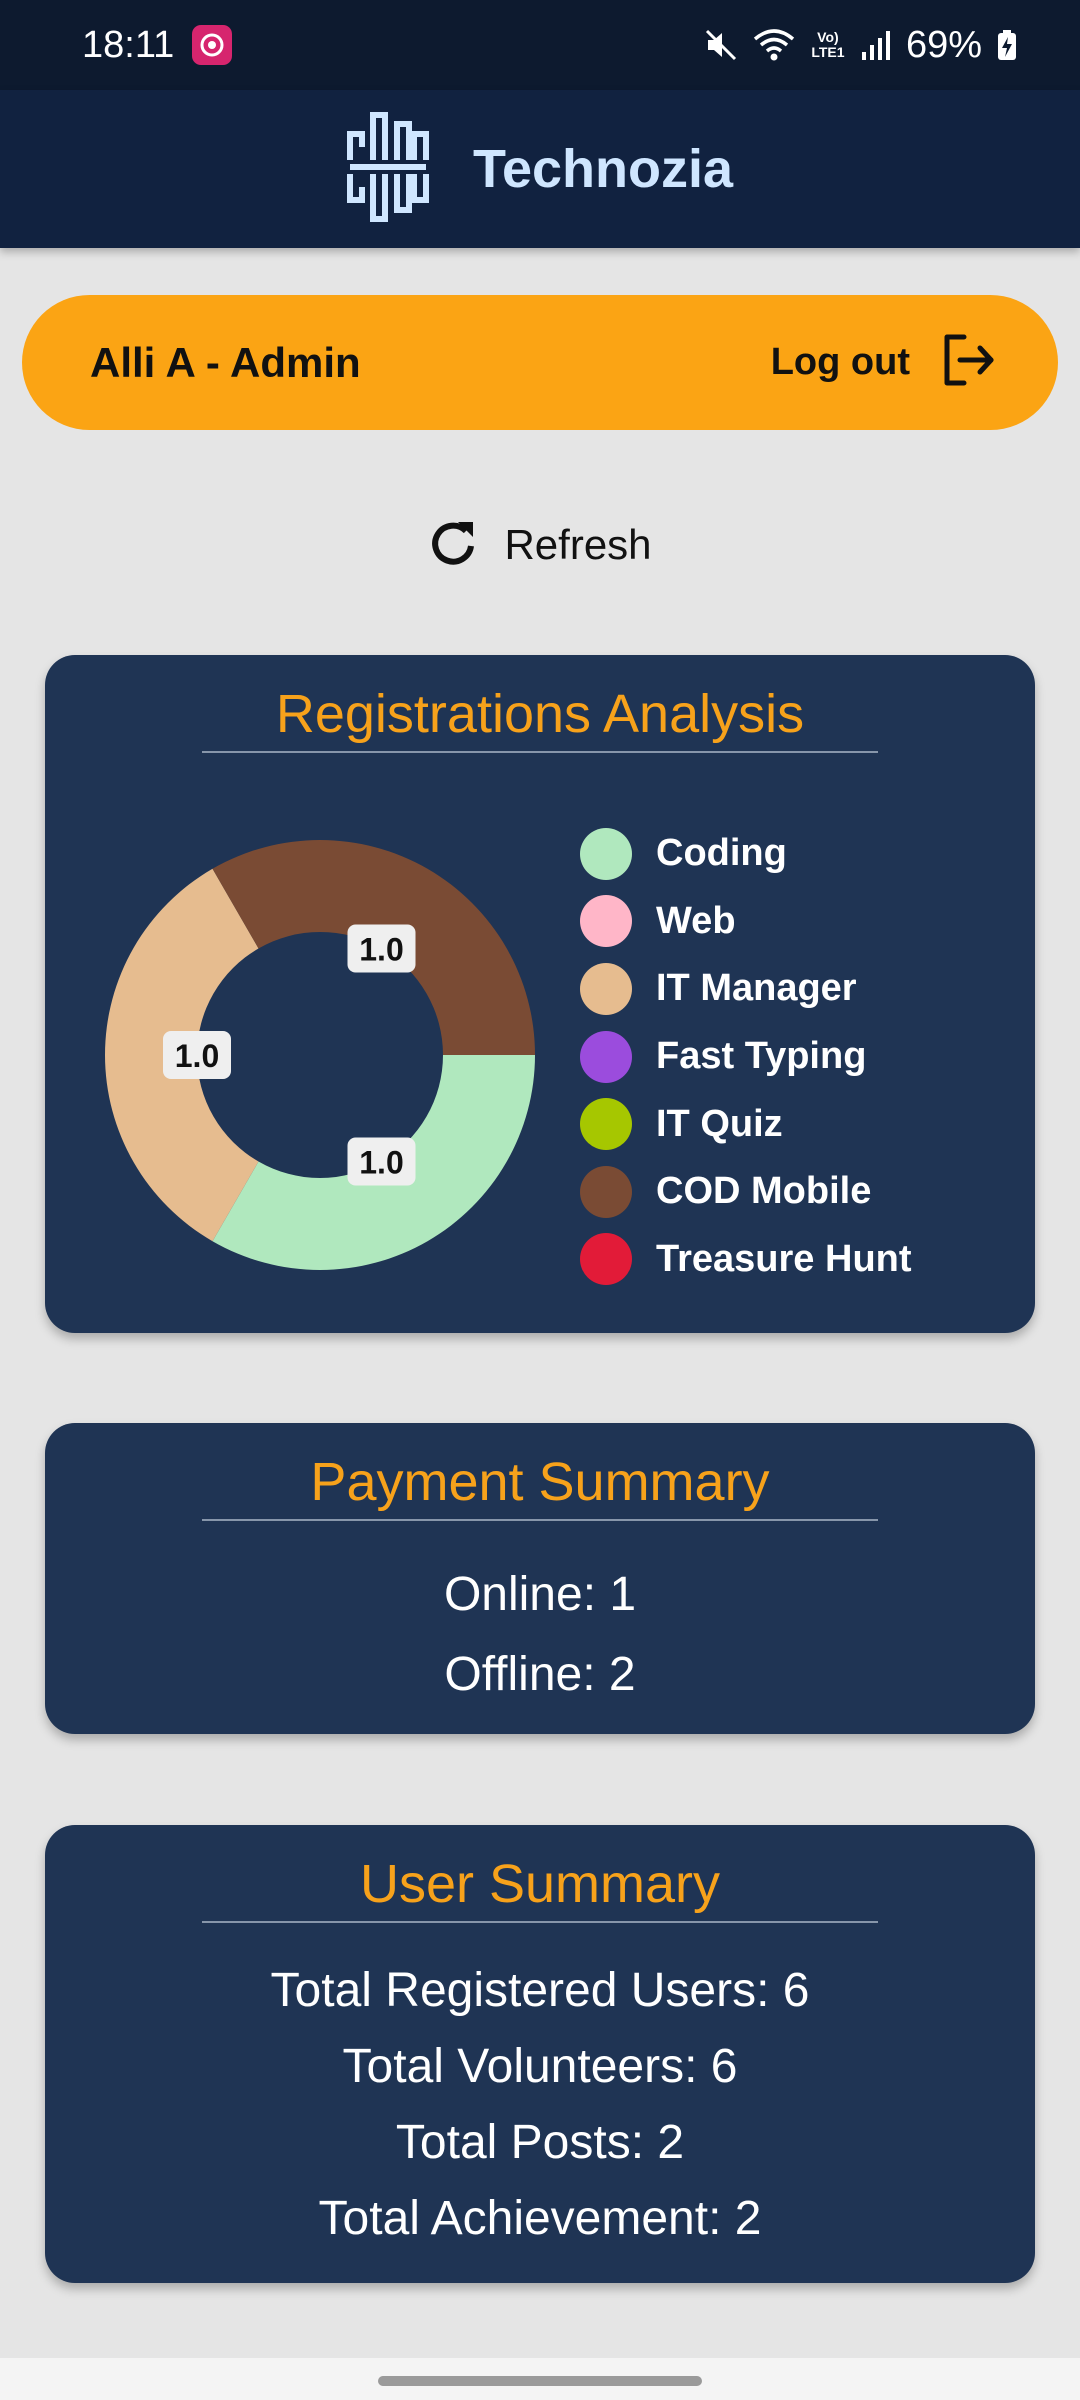 The image size is (1080, 2400). Describe the element at coordinates (761, 1056) in the screenshot. I see `legend-label: Fast Typing` at that location.